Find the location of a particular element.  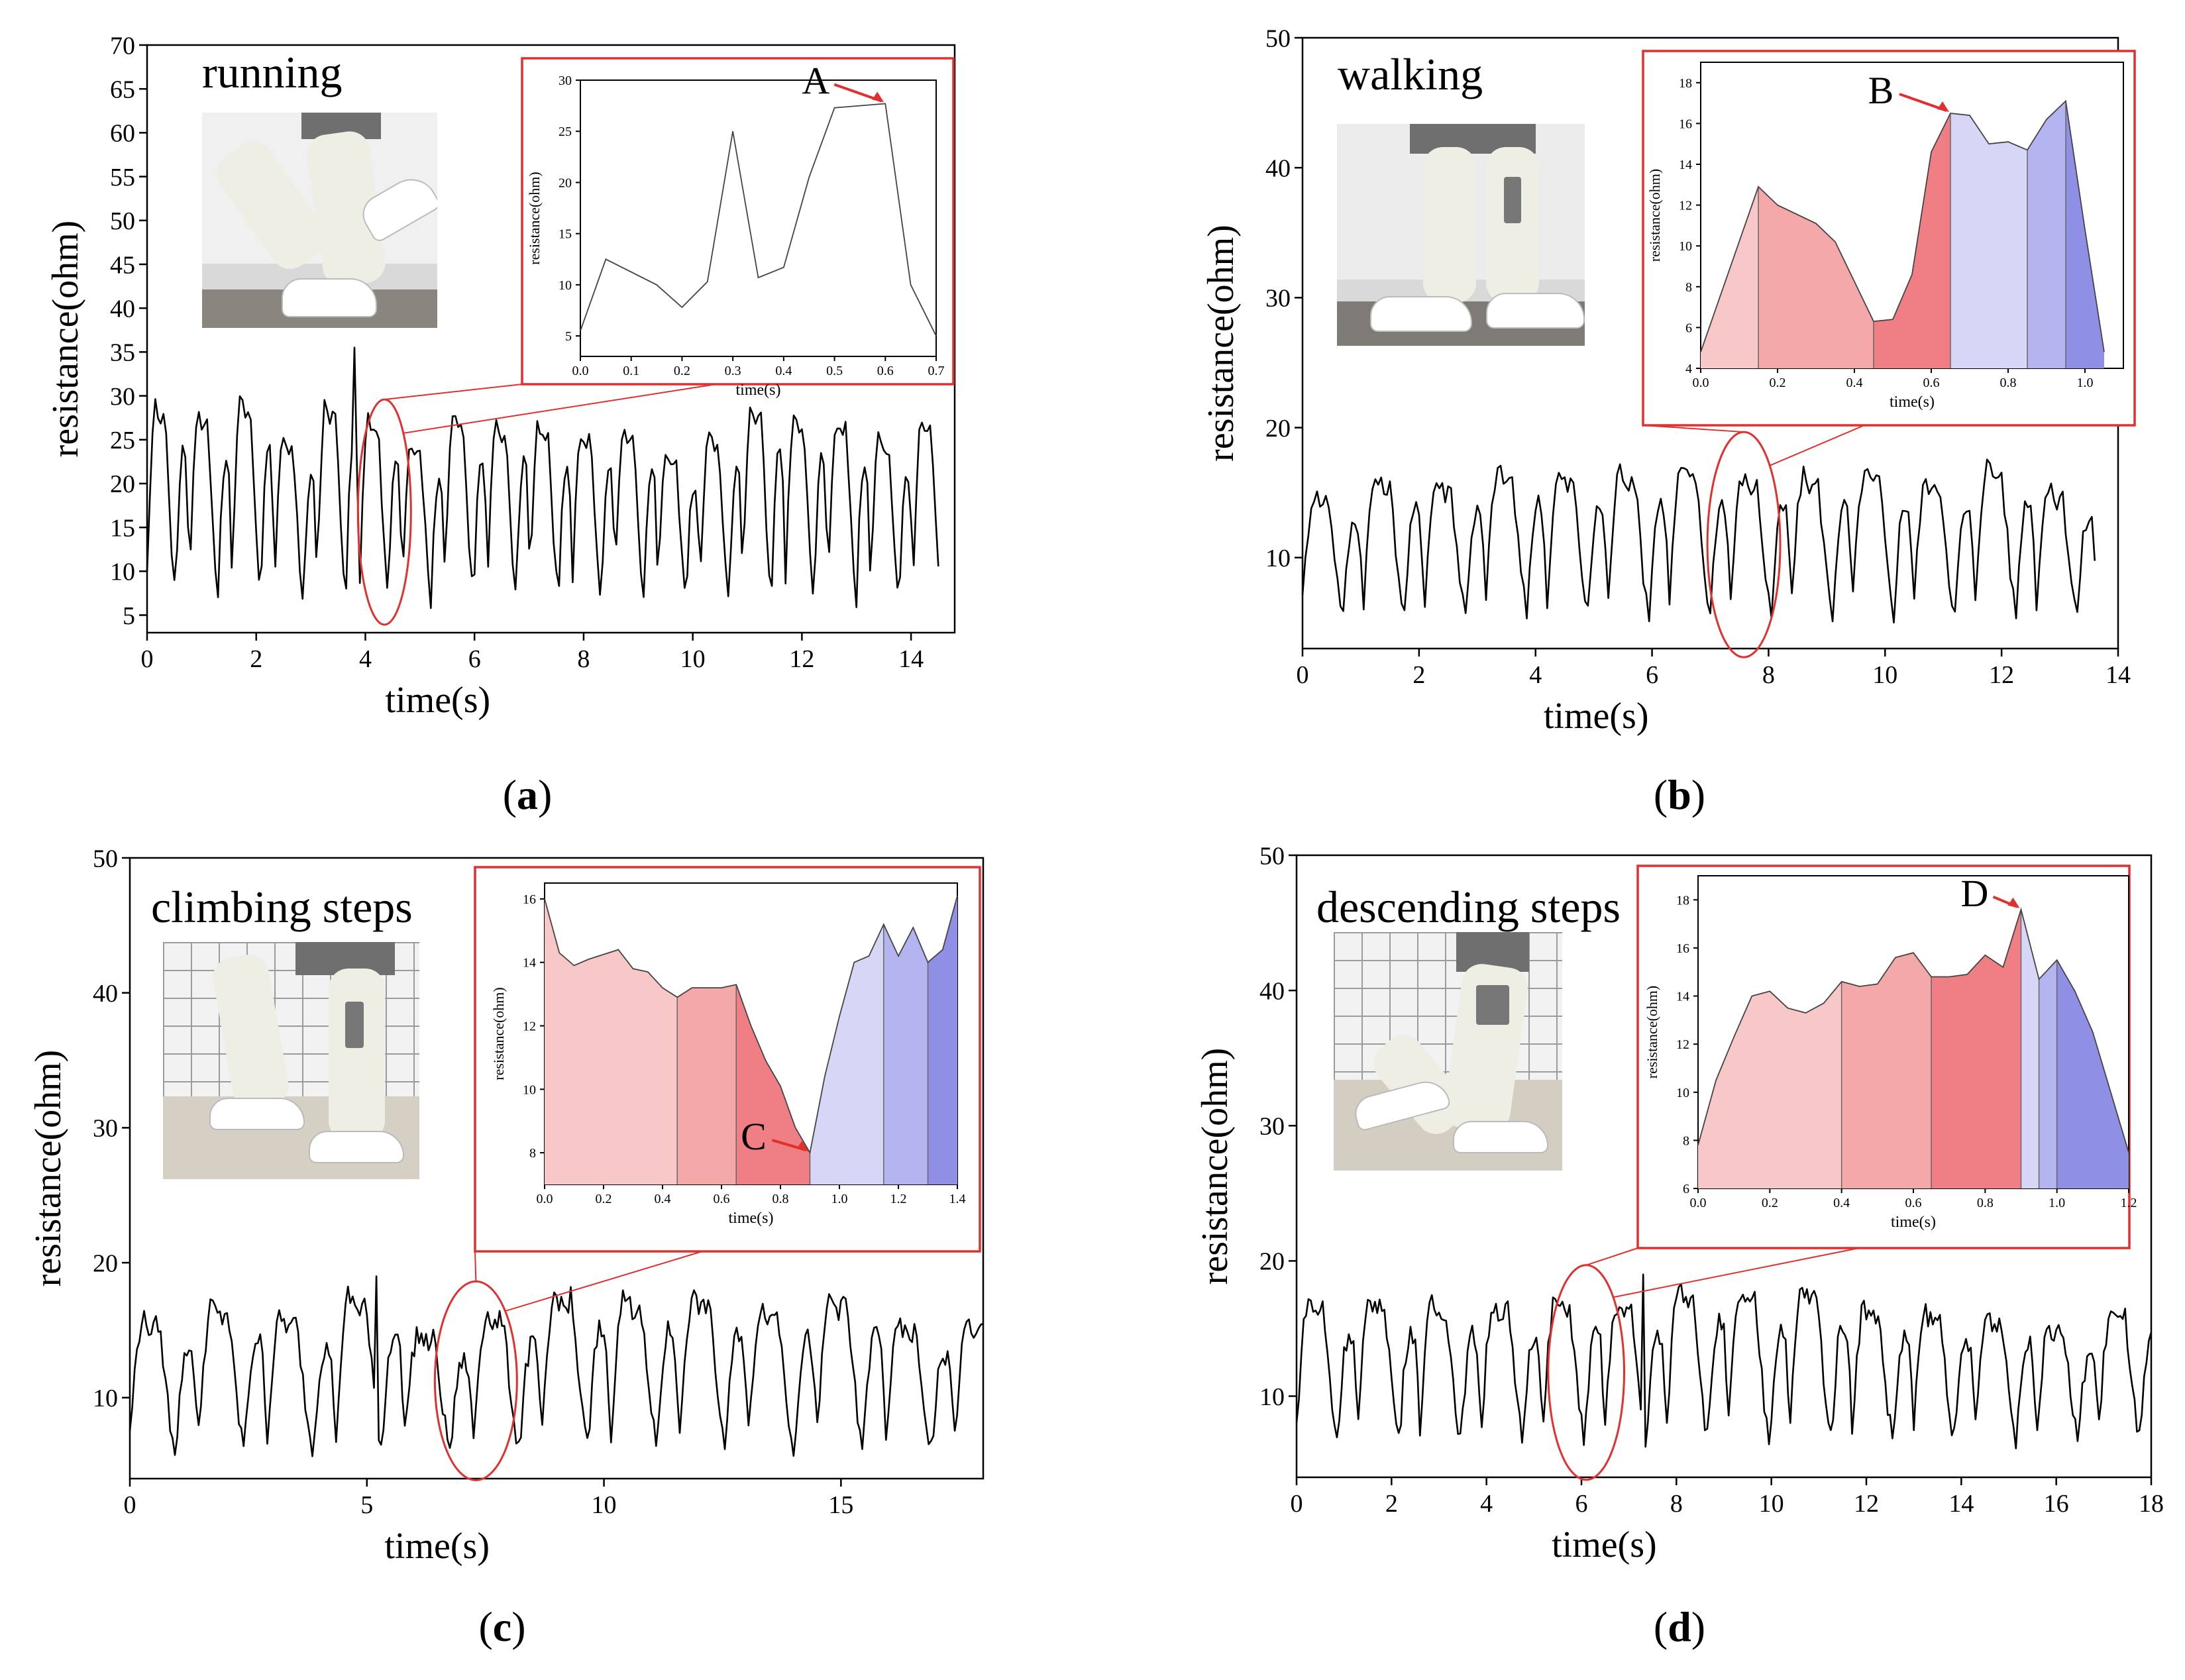

panel-c-inset-x-tick-label: 1.0 is located at coordinates (839, 1199).